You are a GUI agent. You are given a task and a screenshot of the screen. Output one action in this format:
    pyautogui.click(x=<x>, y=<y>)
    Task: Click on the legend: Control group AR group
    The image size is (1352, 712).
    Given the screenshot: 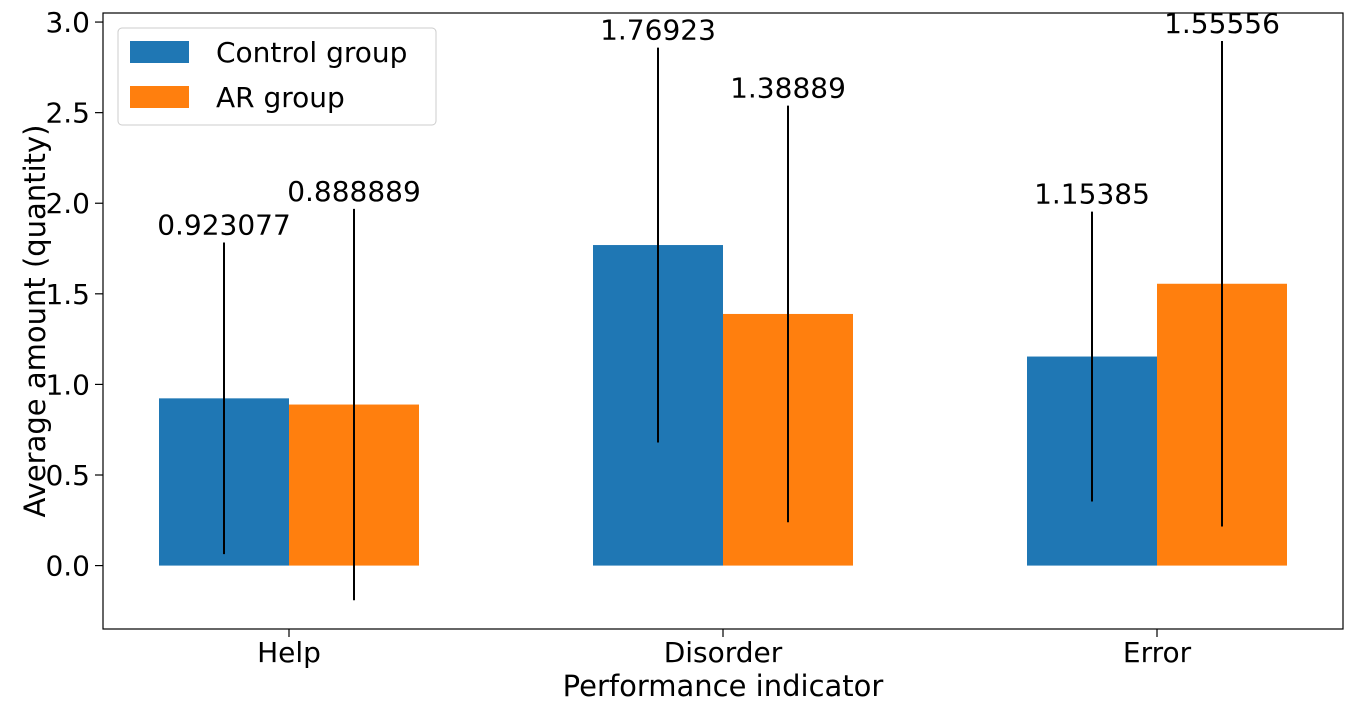 What is the action you would take?
    pyautogui.click(x=277, y=76)
    